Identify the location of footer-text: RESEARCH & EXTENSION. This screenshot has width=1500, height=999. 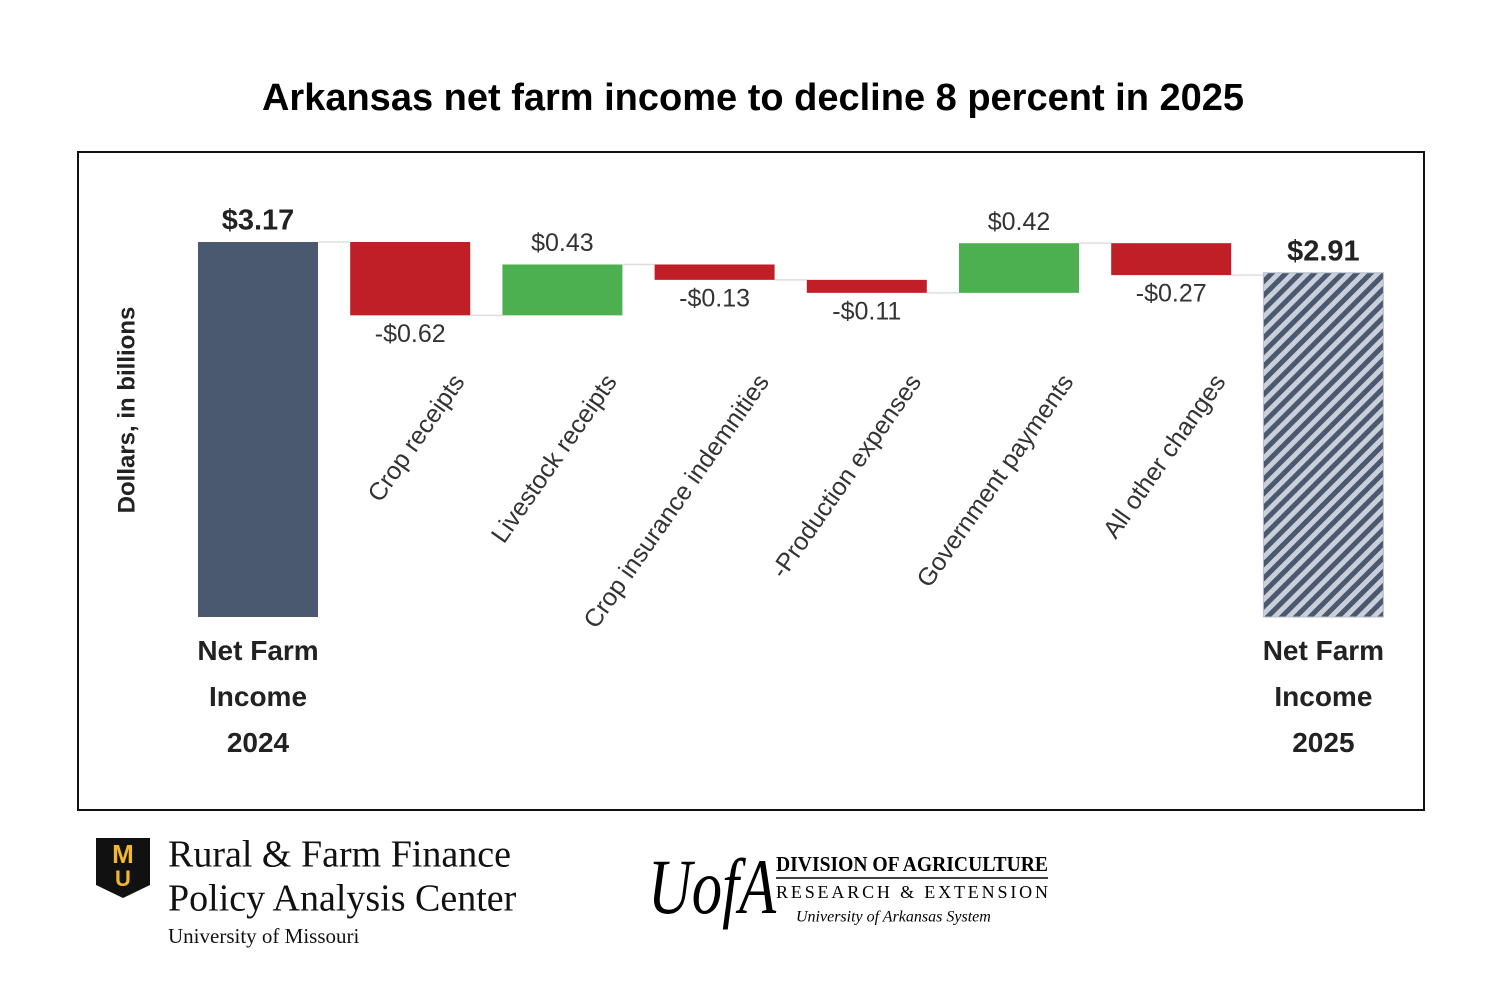
(912, 892).